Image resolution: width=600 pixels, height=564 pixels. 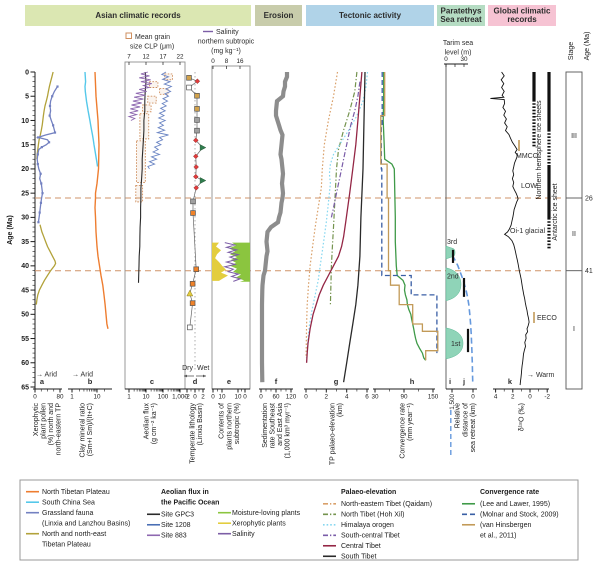 I want to click on axis-title-c: Aeolian flux (g cm⁻² ka⁻¹), so click(x=151, y=424).